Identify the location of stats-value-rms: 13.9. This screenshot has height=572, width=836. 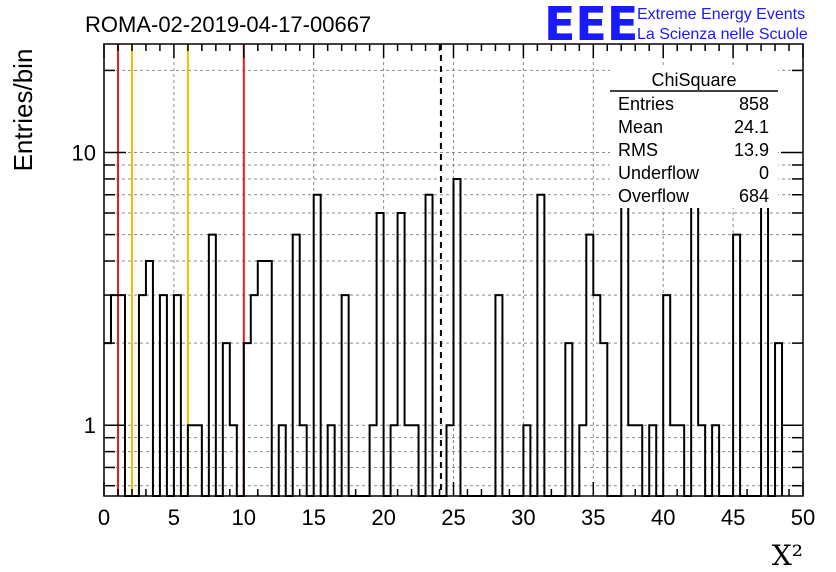
(751, 150).